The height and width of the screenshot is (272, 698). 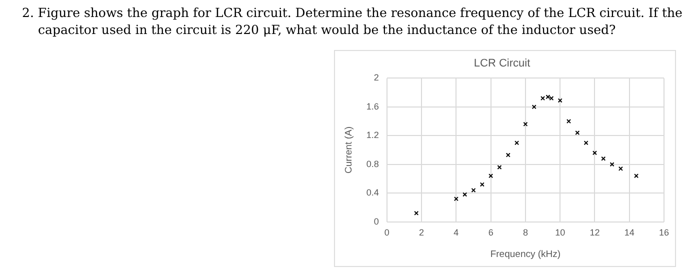 I want to click on y-tick-label: 1.2, so click(x=372, y=135).